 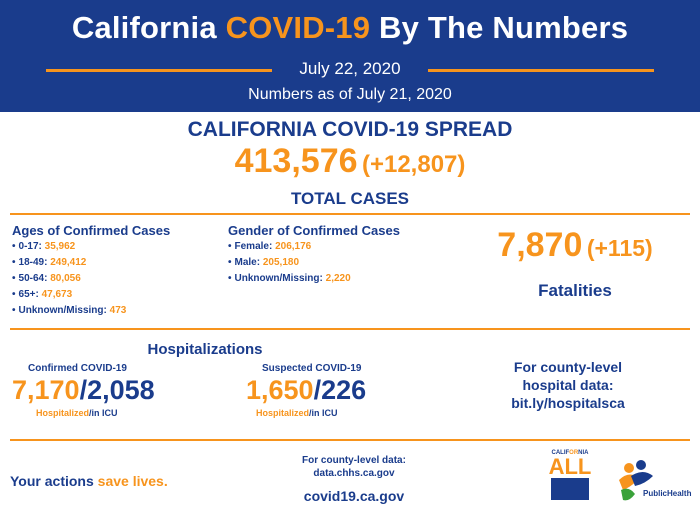 I want to click on fatalities-line: 7,870 (+115), so click(x=575, y=245).